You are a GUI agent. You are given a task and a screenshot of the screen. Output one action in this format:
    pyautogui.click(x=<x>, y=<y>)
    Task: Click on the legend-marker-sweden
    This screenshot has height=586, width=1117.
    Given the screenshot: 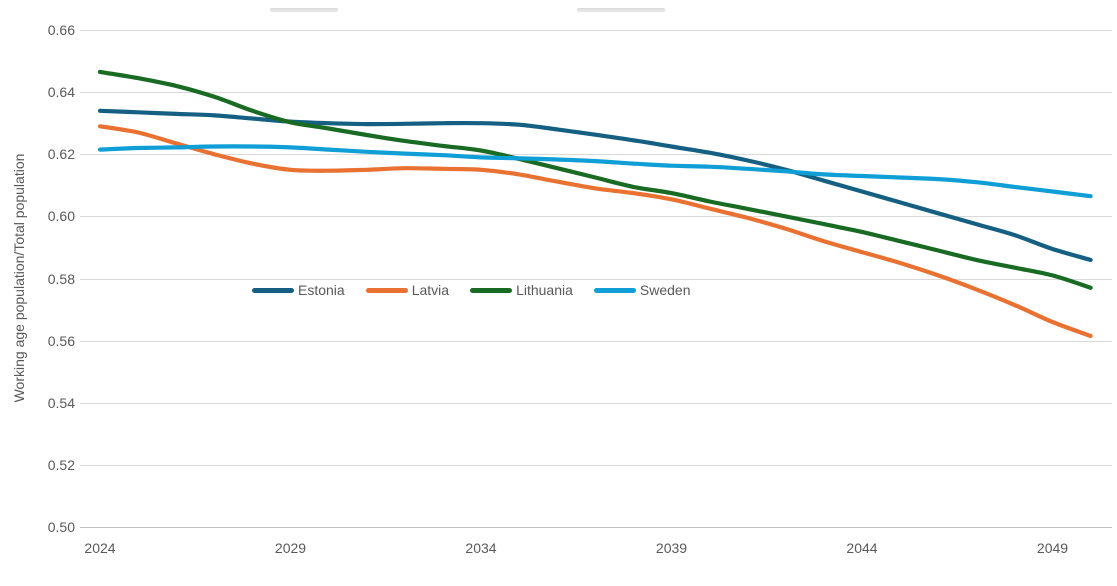 What is the action you would take?
    pyautogui.click(x=614, y=290)
    